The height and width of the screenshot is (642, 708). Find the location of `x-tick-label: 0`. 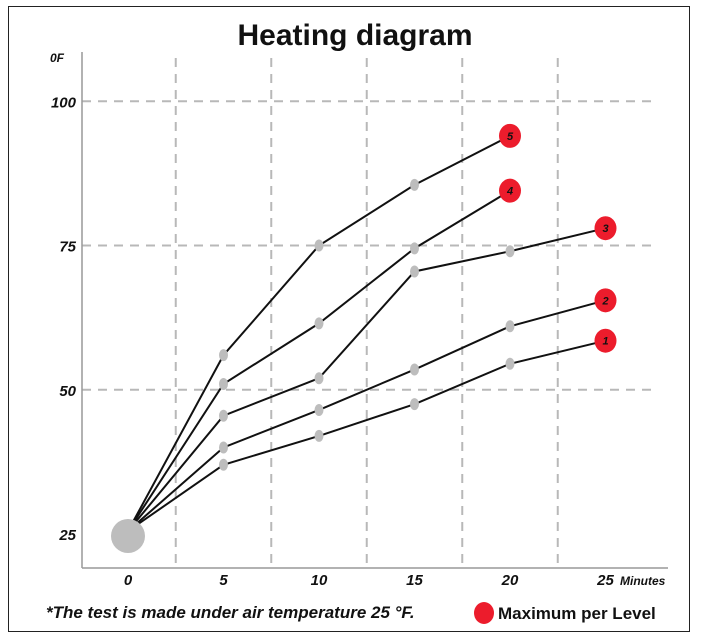

x-tick-label: 0 is located at coordinates (128, 580).